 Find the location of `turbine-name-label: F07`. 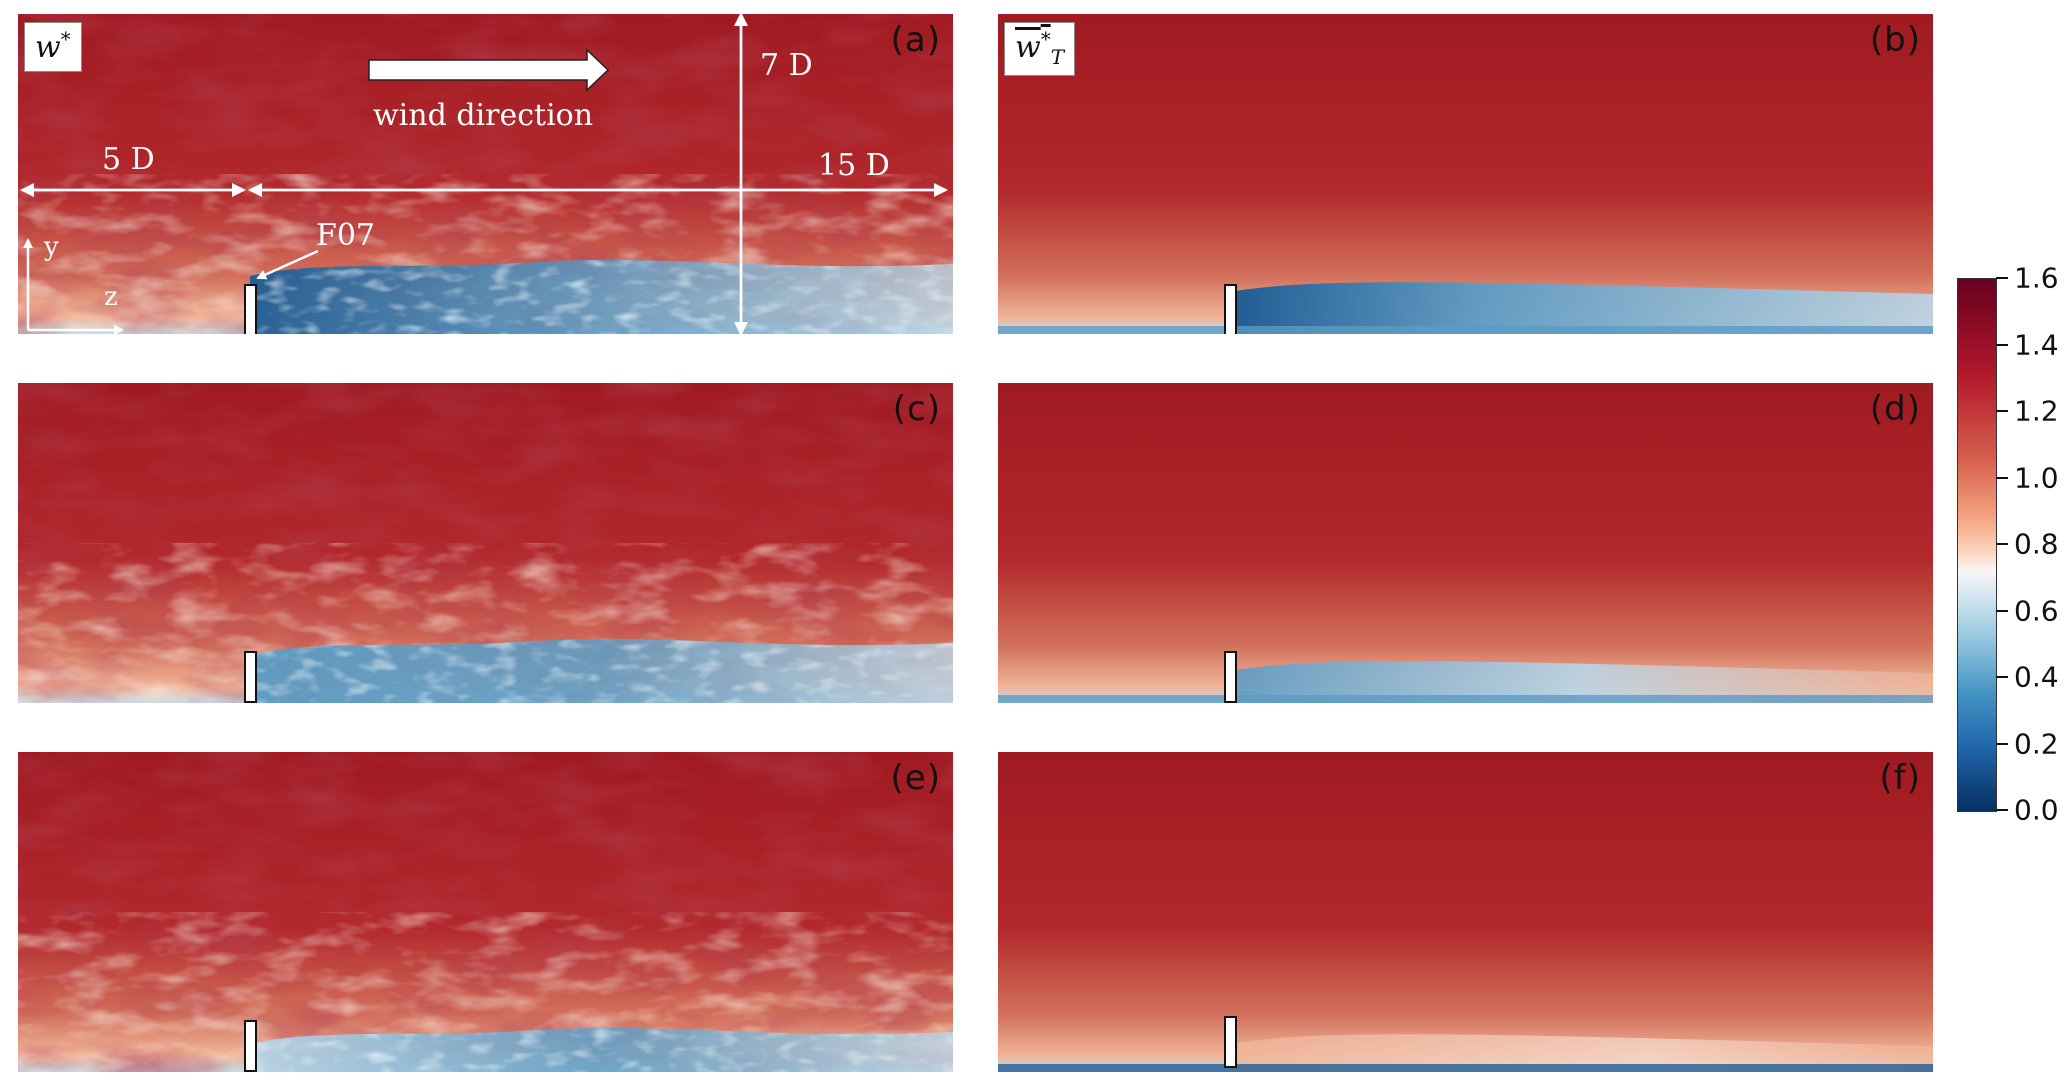

turbine-name-label: F07 is located at coordinates (345, 235).